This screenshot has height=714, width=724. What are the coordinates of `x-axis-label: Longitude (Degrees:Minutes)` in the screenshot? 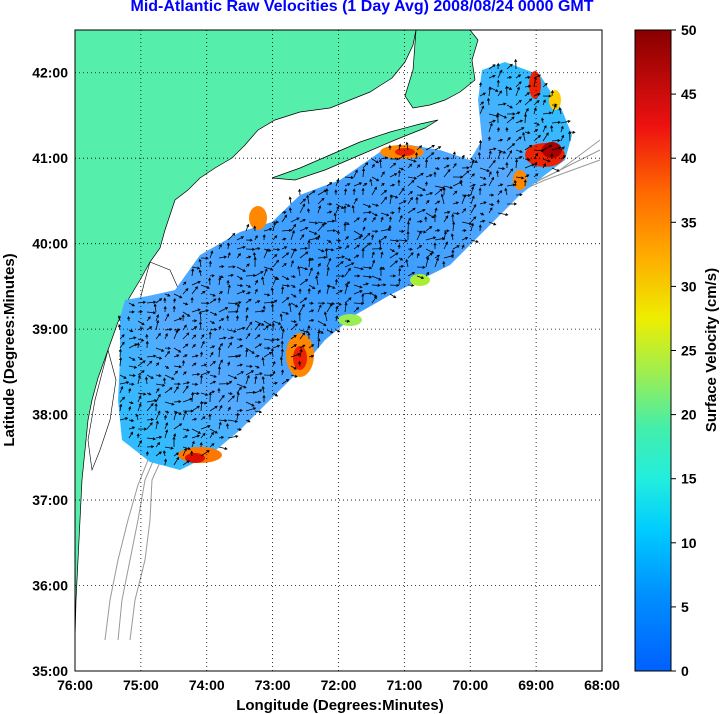 It's located at (340, 705).